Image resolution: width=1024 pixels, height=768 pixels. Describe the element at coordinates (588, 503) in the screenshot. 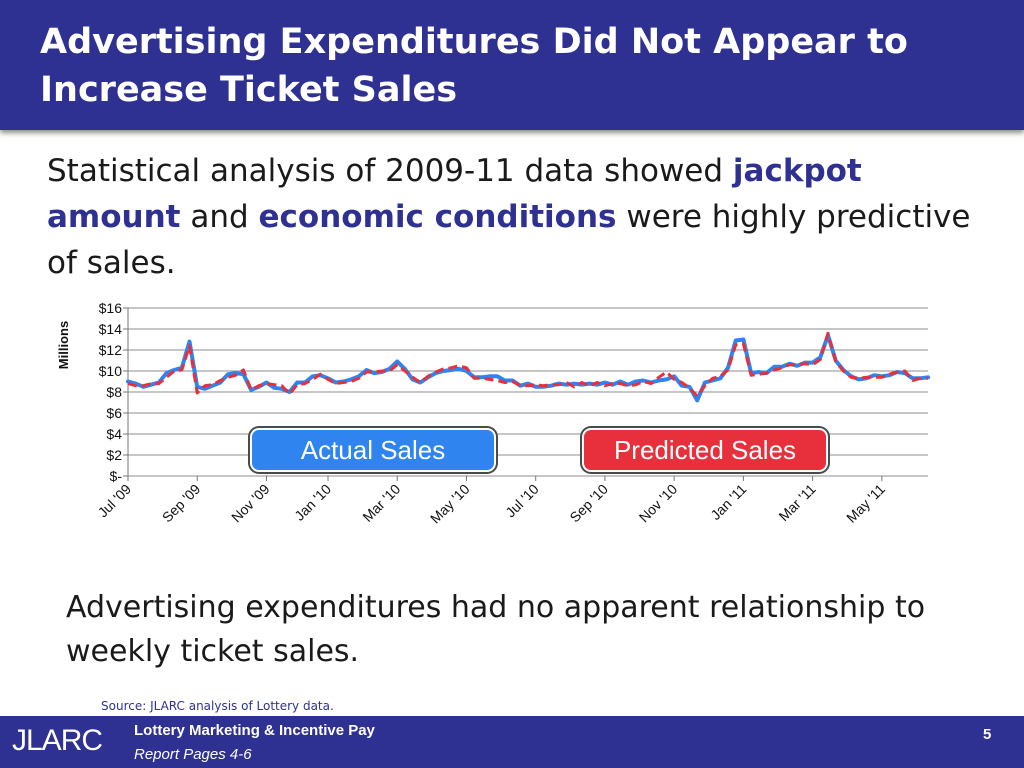

I see `x-tick-label-7: Sep '10` at that location.